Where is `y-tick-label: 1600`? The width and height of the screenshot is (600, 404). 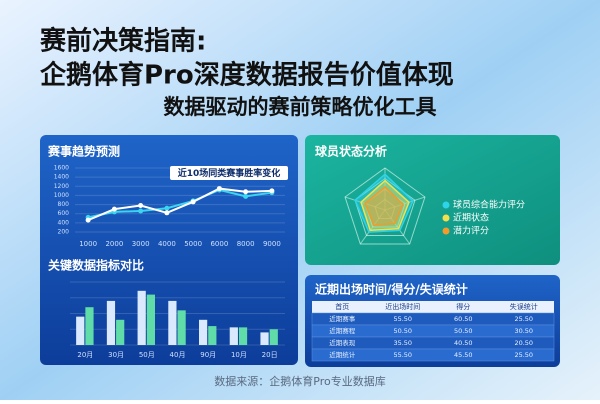
y-tick-label: 1600 is located at coordinates (61, 168).